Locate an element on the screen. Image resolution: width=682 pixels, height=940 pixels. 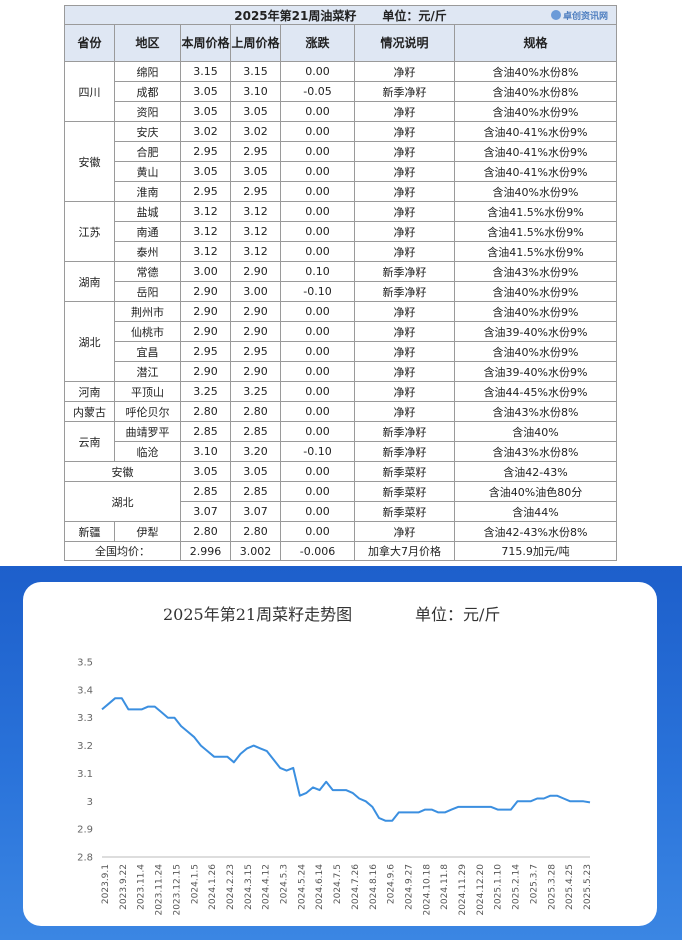
cell-spec: 含油43%水份8% is located at coordinates (535, 411).